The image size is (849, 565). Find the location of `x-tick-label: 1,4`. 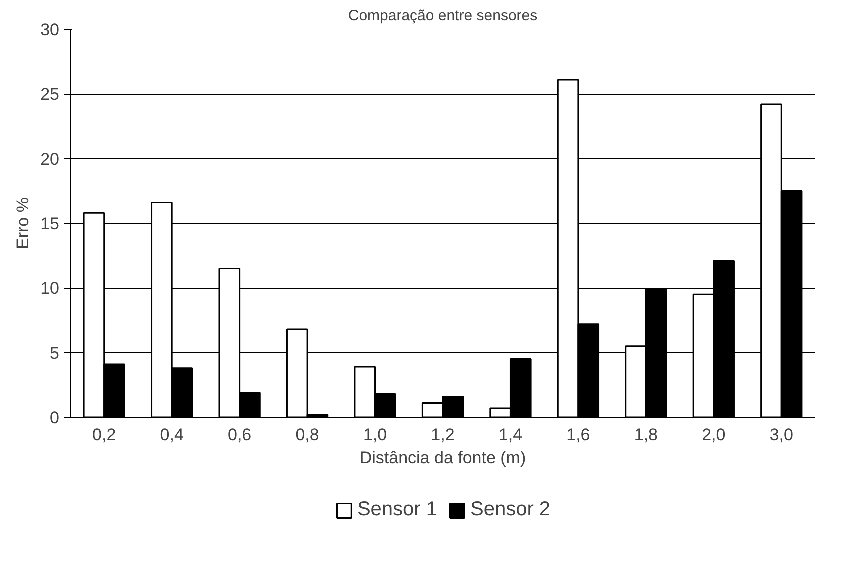

x-tick-label: 1,4 is located at coordinates (510, 435).